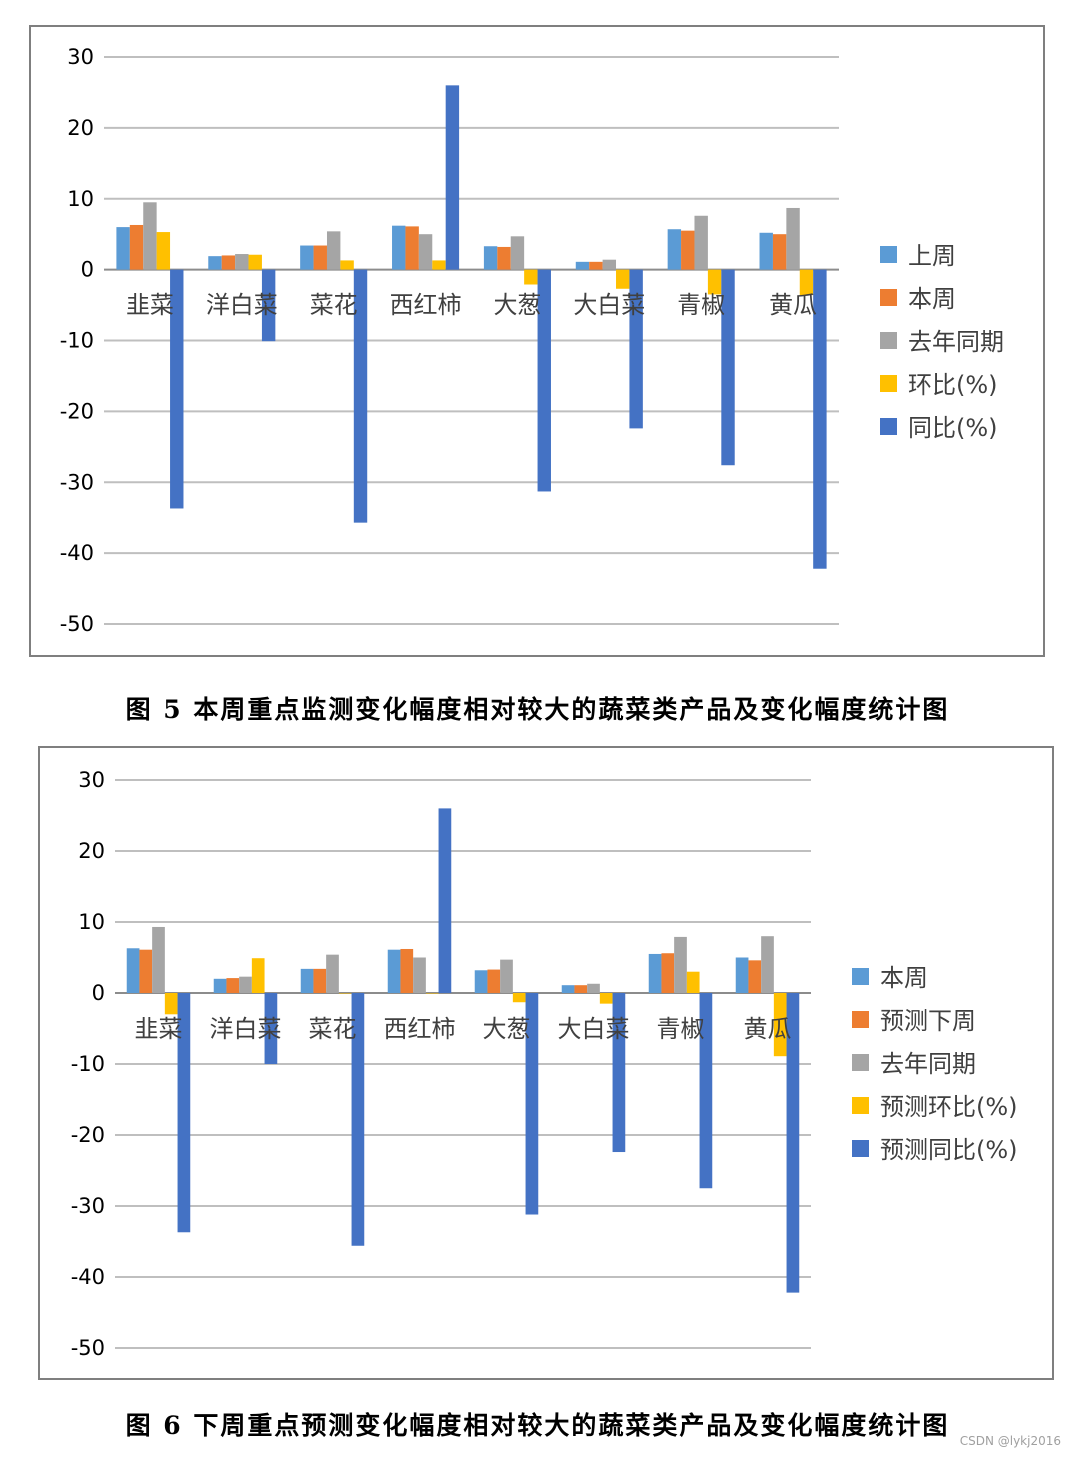  What do you see at coordinates (507, 1029) in the screenshot?
I see `x-tick-label: 大葱` at bounding box center [507, 1029].